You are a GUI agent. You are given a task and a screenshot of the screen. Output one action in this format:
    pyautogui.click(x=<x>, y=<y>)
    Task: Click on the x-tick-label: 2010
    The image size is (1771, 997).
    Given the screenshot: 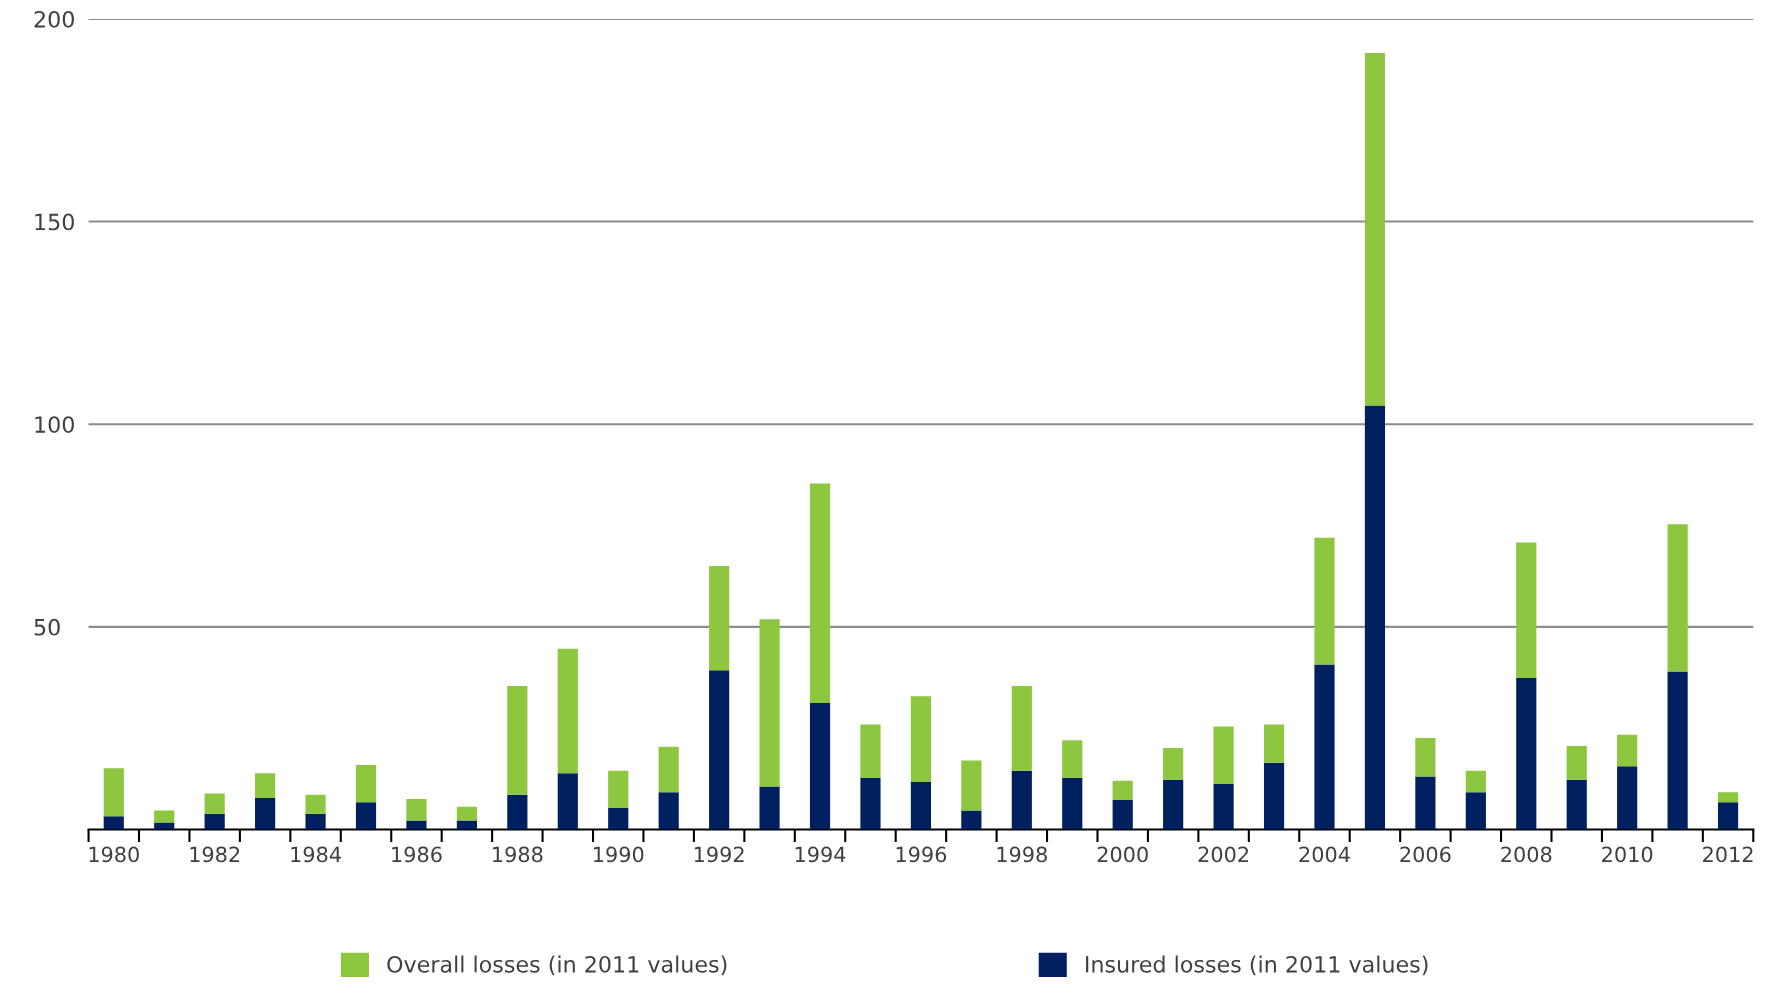 What is the action you would take?
    pyautogui.click(x=1627, y=854)
    